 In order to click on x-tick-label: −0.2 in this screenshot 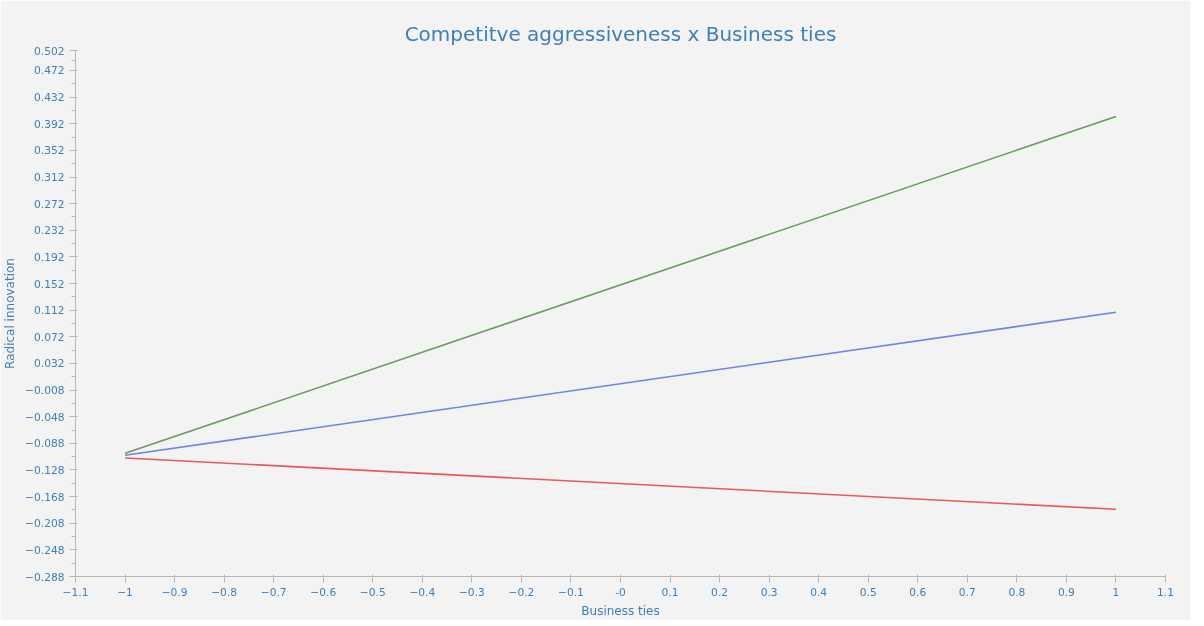, I will do `click(521, 592)`.